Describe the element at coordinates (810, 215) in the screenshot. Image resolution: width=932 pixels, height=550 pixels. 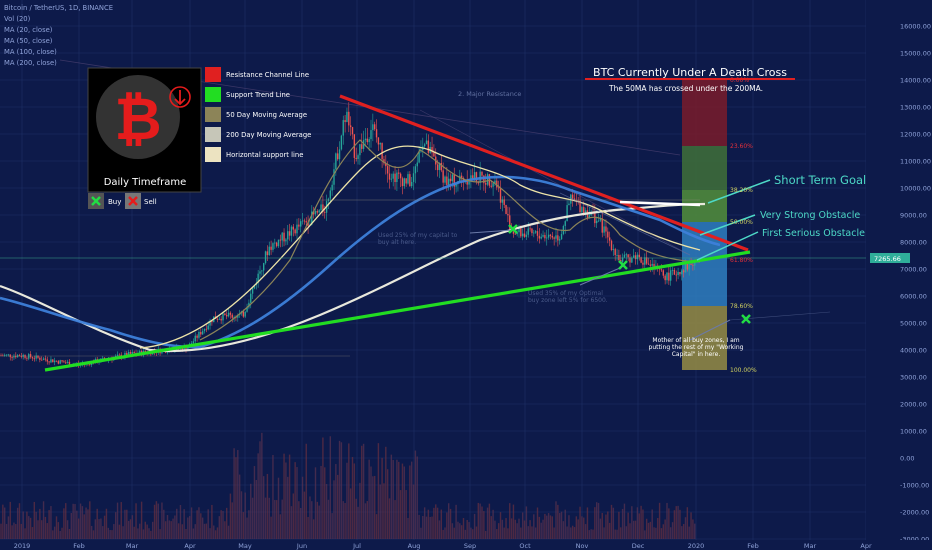
I see `very-strong-label: Very Strong Obstacle` at that location.